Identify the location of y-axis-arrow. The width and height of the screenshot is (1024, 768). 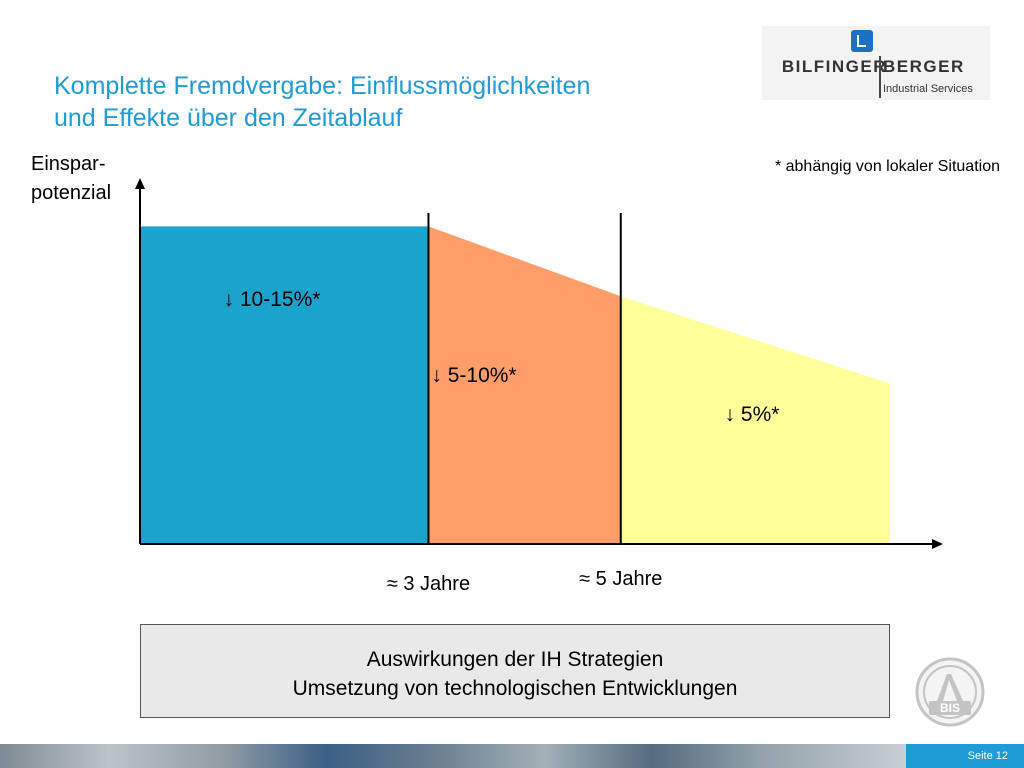
(140, 183).